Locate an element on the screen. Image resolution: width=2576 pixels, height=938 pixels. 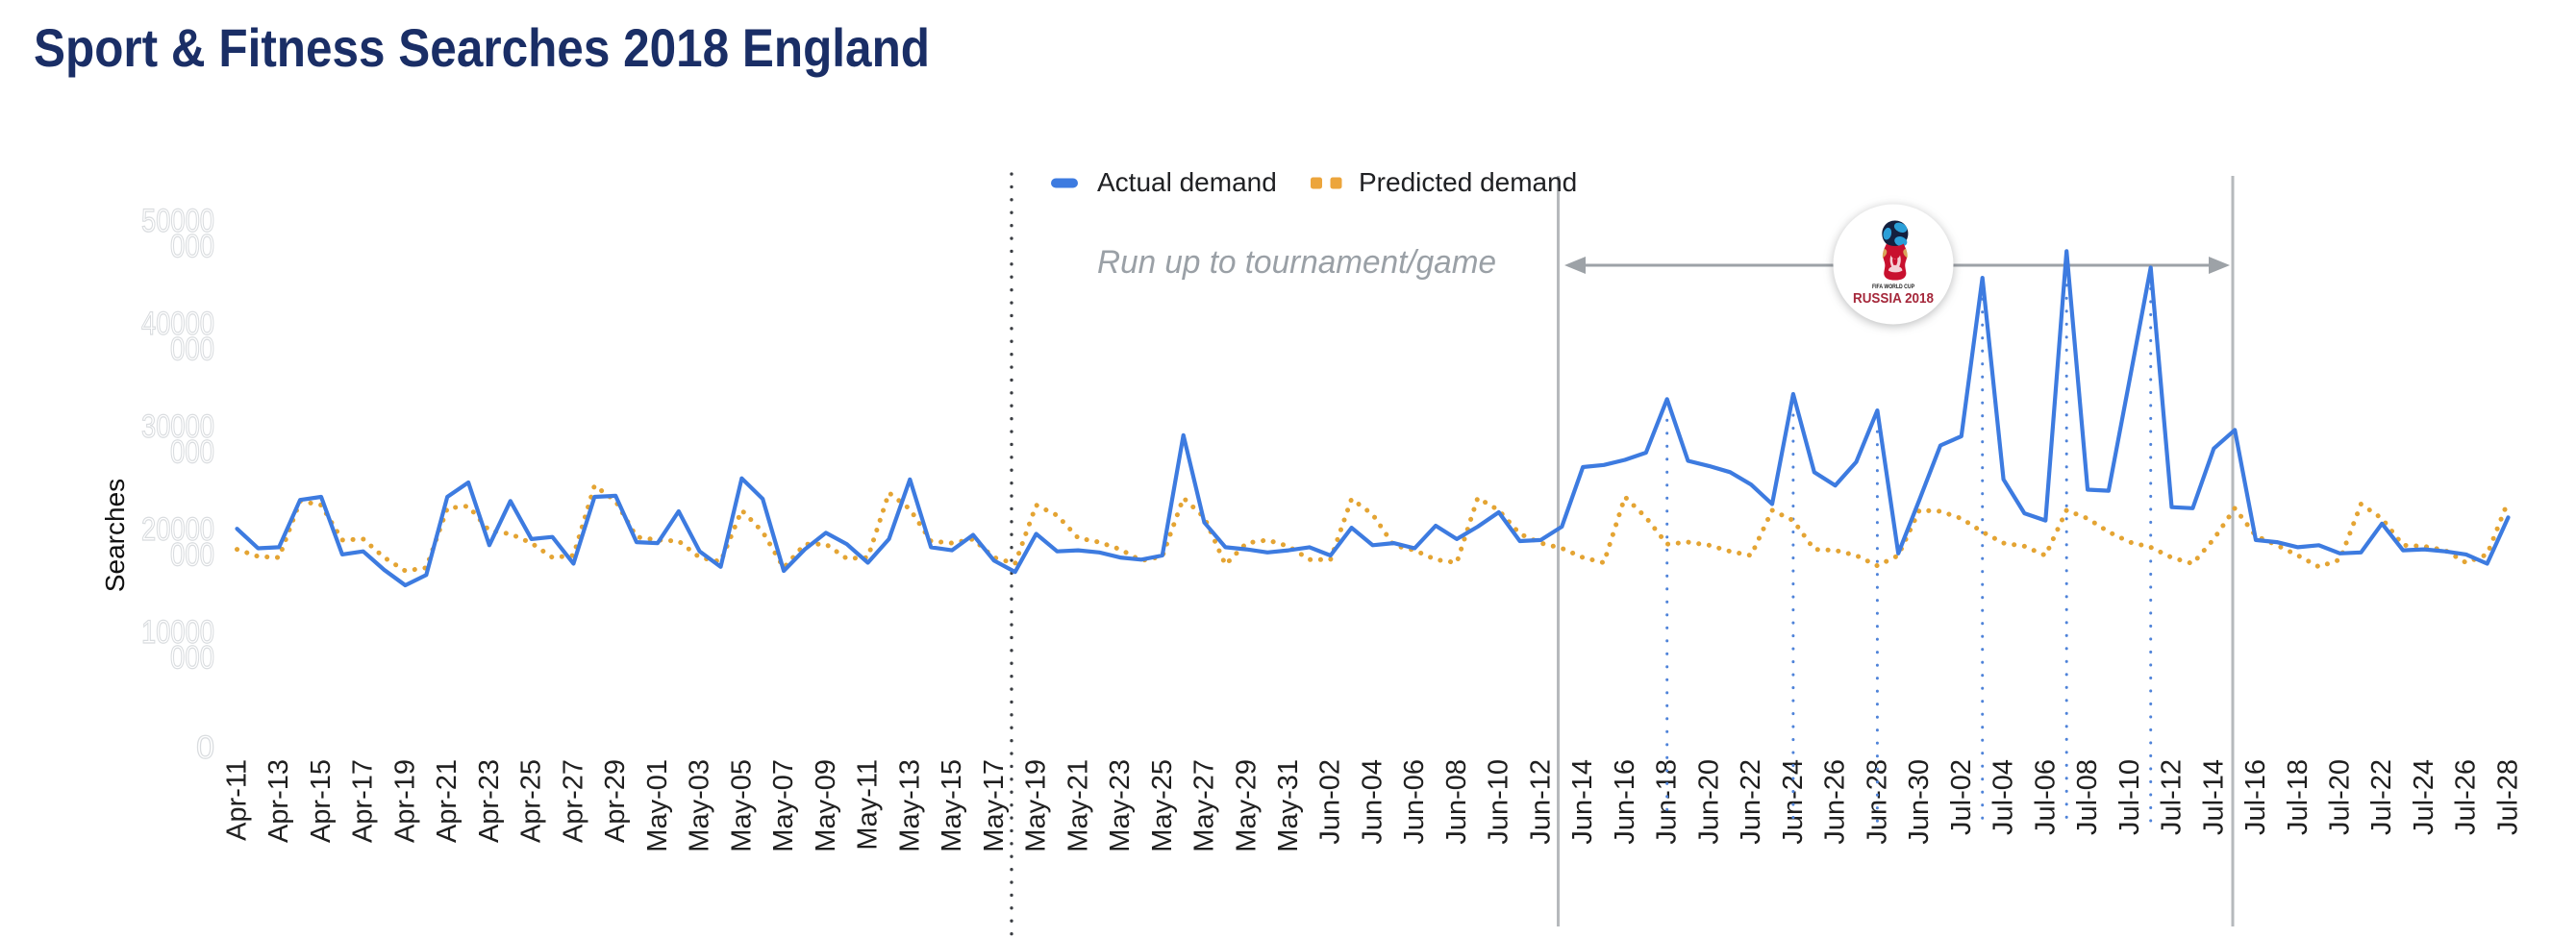
svg-text: May-09 is located at coordinates (826, 806).